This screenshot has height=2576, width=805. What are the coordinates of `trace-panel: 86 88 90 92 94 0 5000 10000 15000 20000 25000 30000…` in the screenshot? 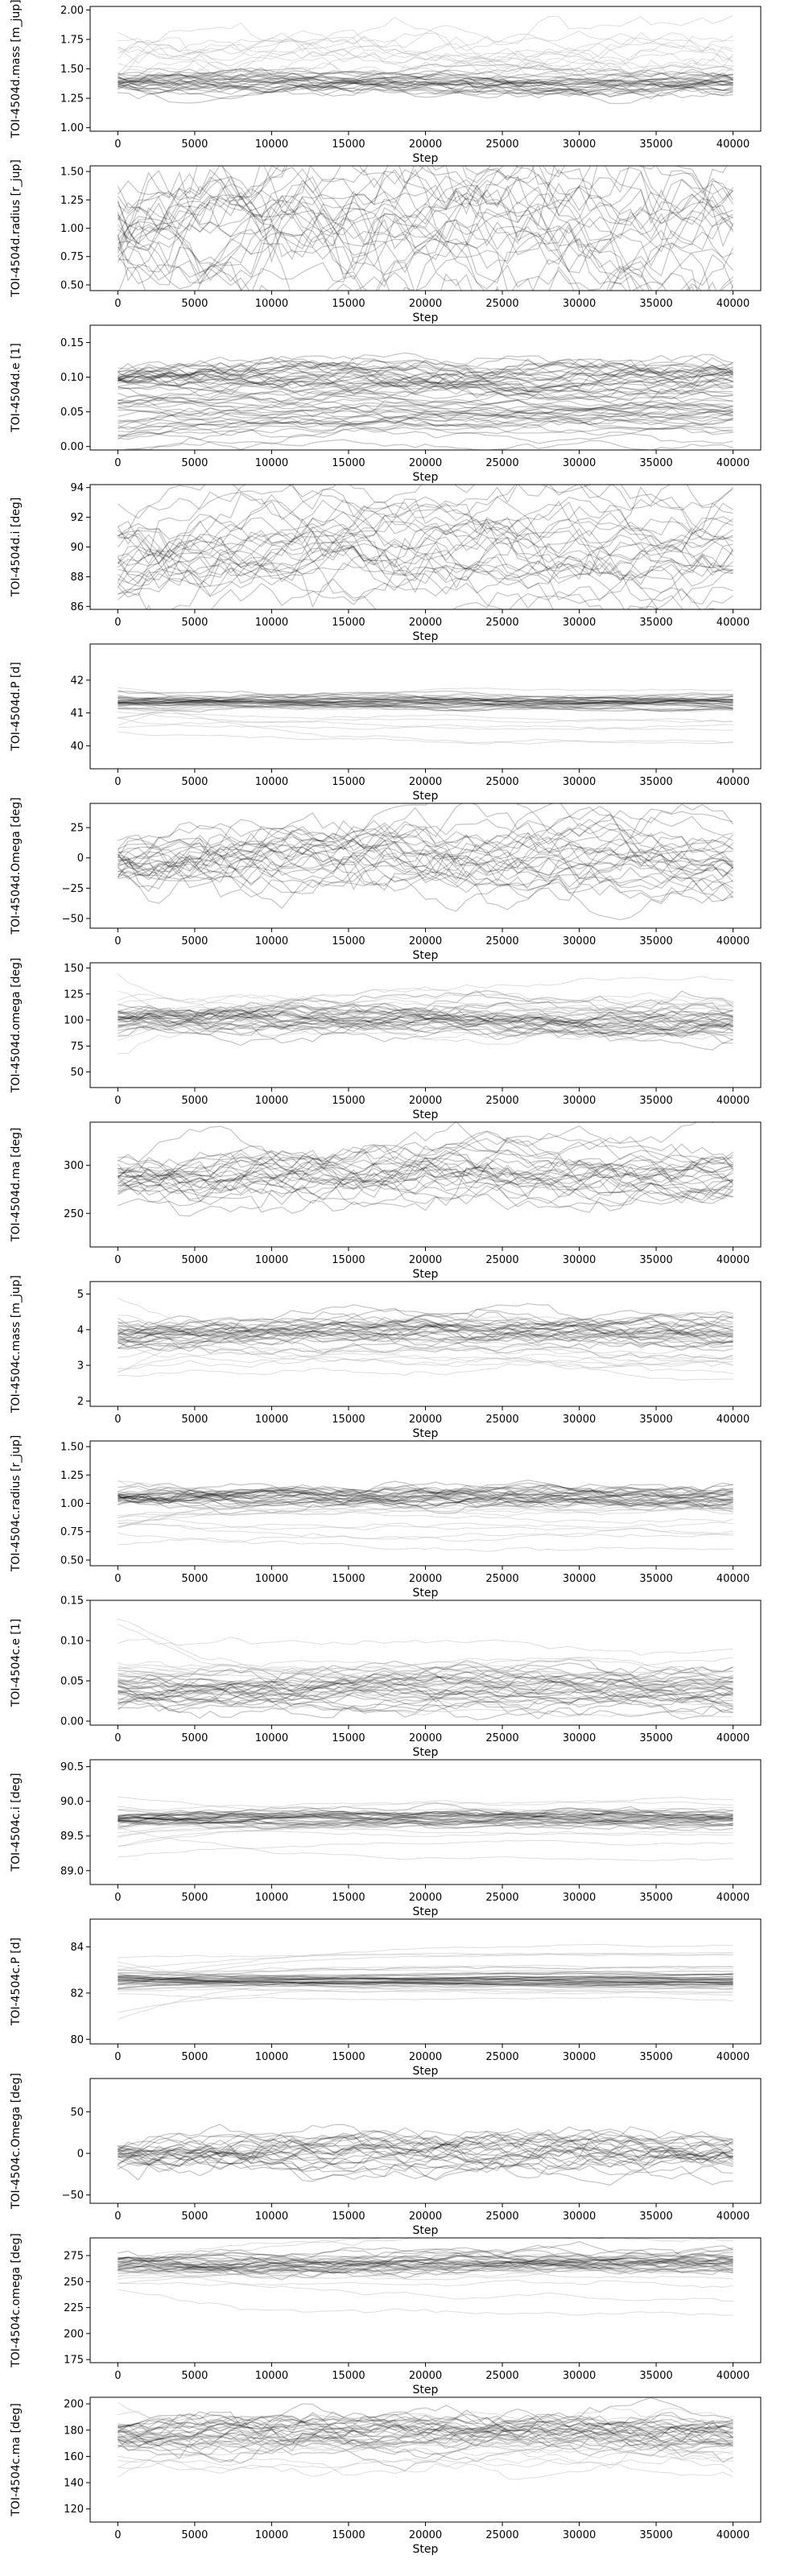 It's located at (386, 562).